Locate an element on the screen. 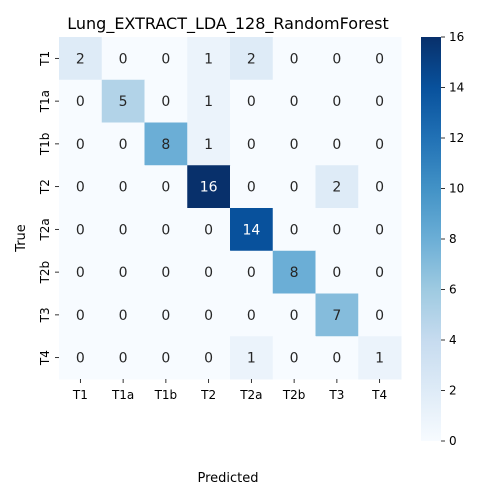  chart-title: Lung_EXTRACT_LDA_128_RandomForest is located at coordinates (228, 24).